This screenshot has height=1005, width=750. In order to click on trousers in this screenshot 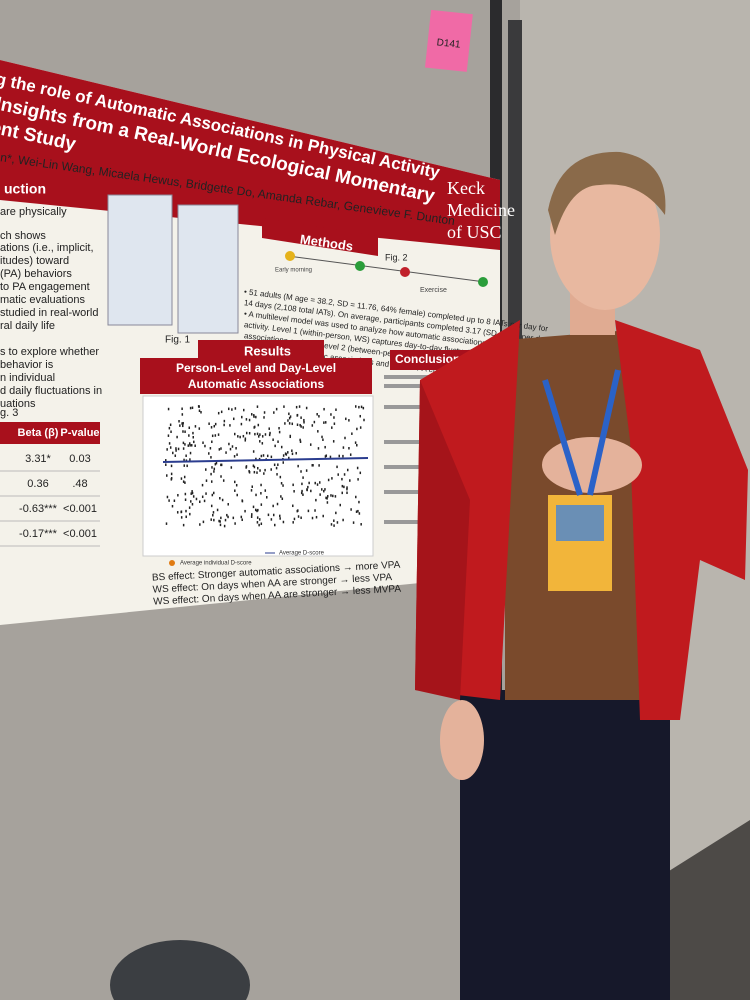, I will do `click(565, 845)`.